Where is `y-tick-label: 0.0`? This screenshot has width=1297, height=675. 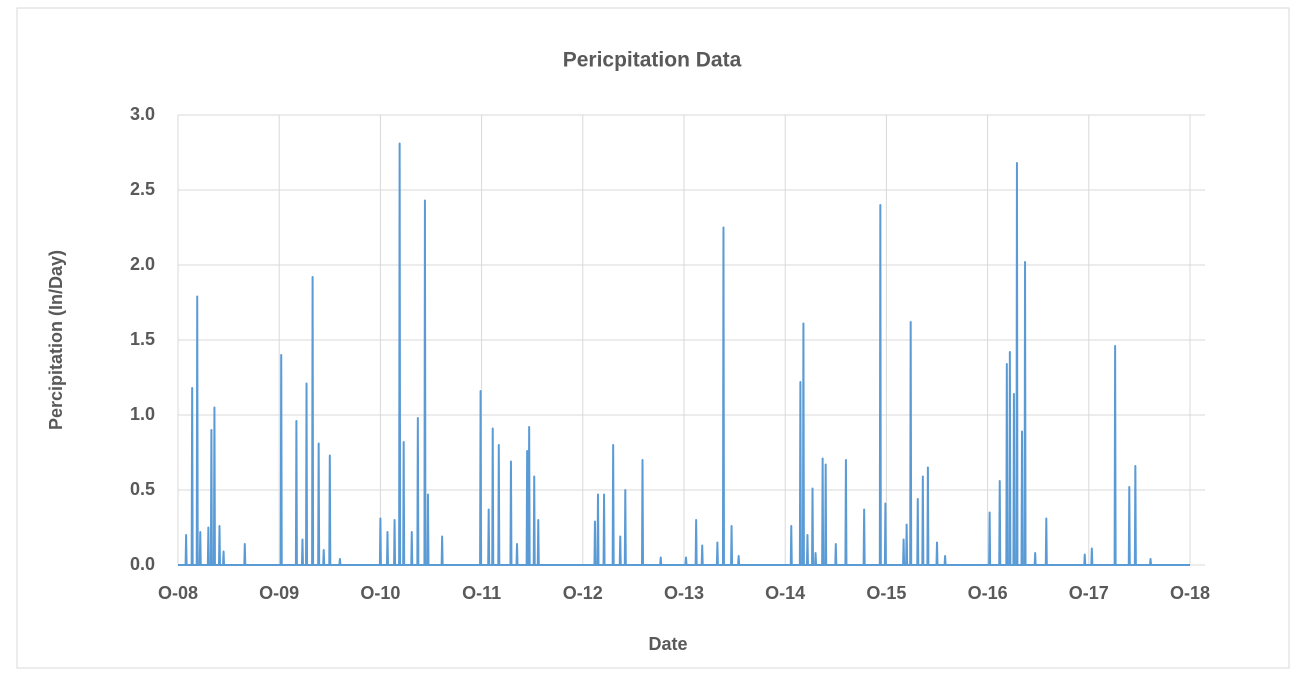
y-tick-label: 0.0 is located at coordinates (142, 564).